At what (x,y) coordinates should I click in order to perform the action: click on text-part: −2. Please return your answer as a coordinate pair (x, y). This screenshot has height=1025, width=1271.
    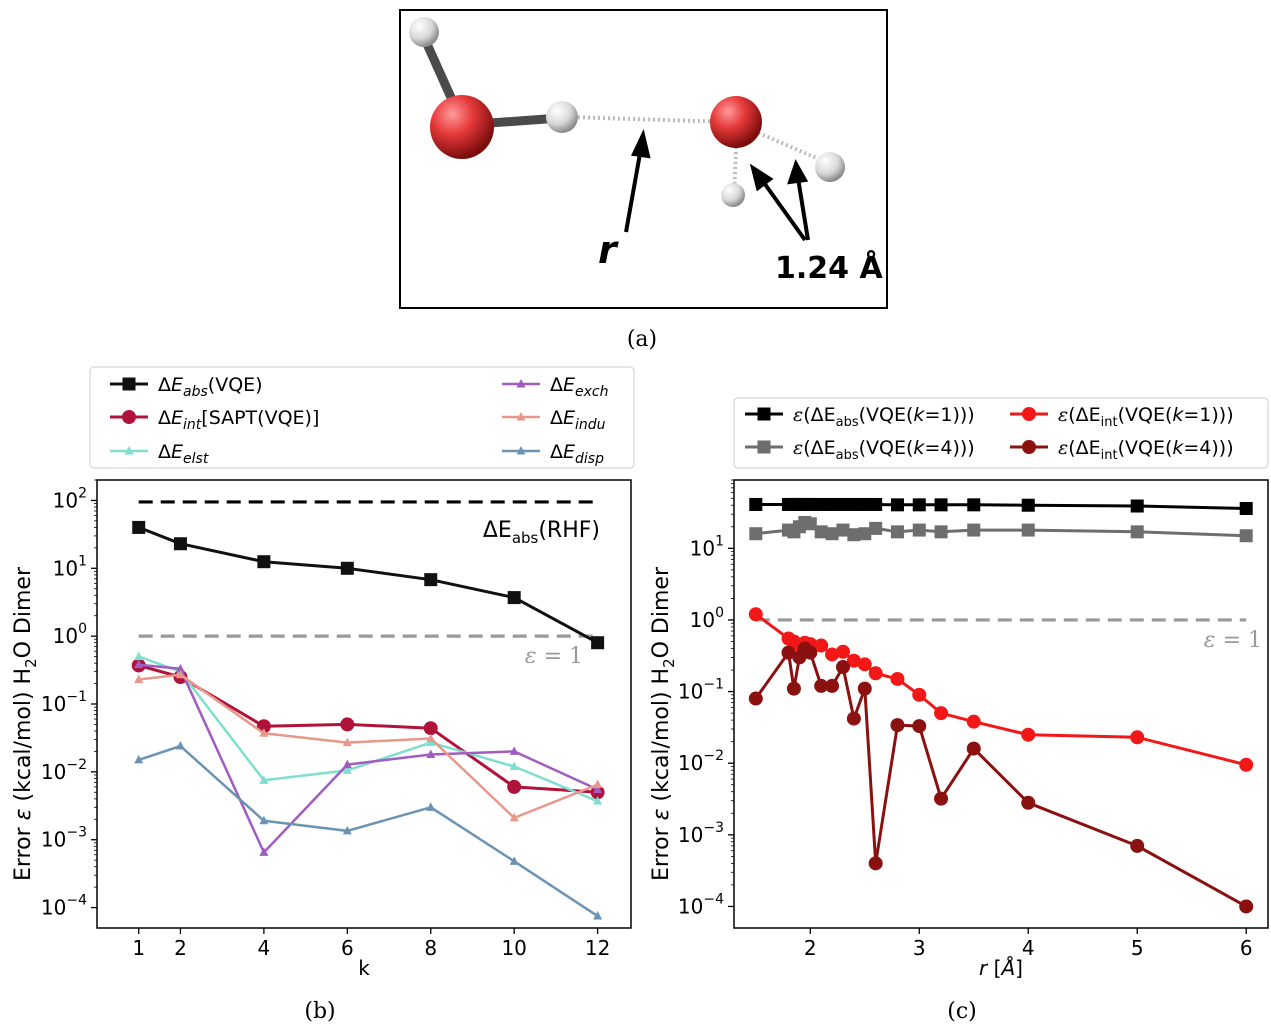
    Looking at the image, I should click on (76, 765).